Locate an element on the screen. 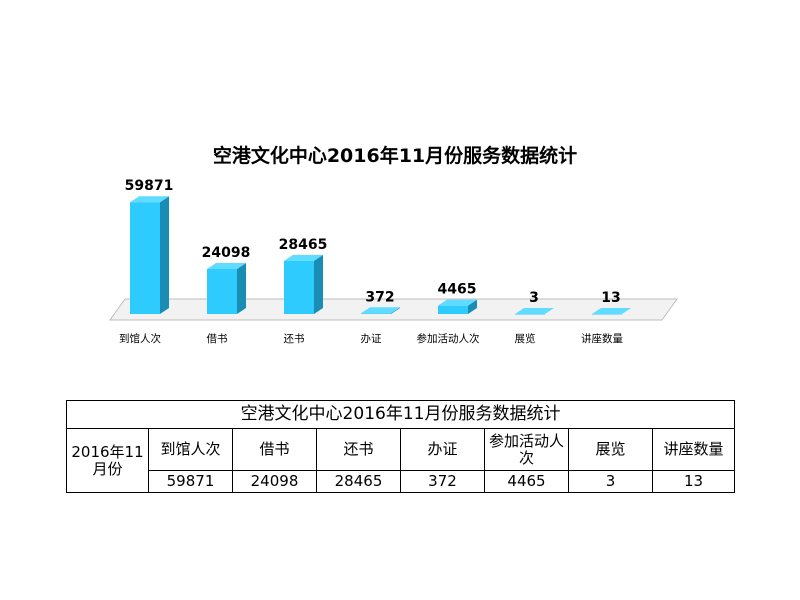 This screenshot has height=600, width=800. data-label: 59871 is located at coordinates (149, 186).